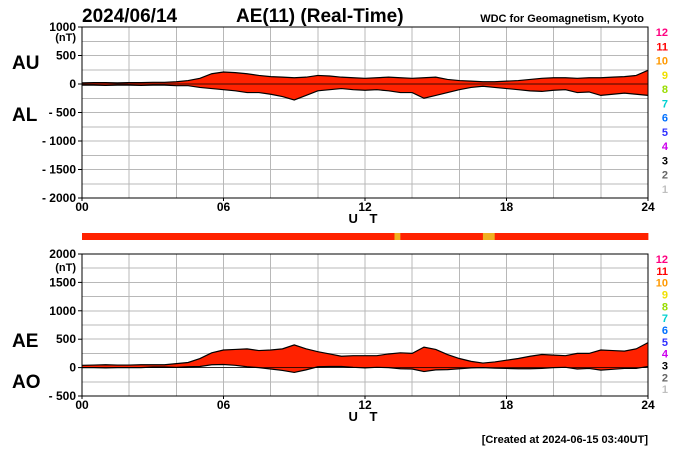 The width and height of the screenshot is (700, 450). I want to click on legend-count-label: 12, so click(662, 260).